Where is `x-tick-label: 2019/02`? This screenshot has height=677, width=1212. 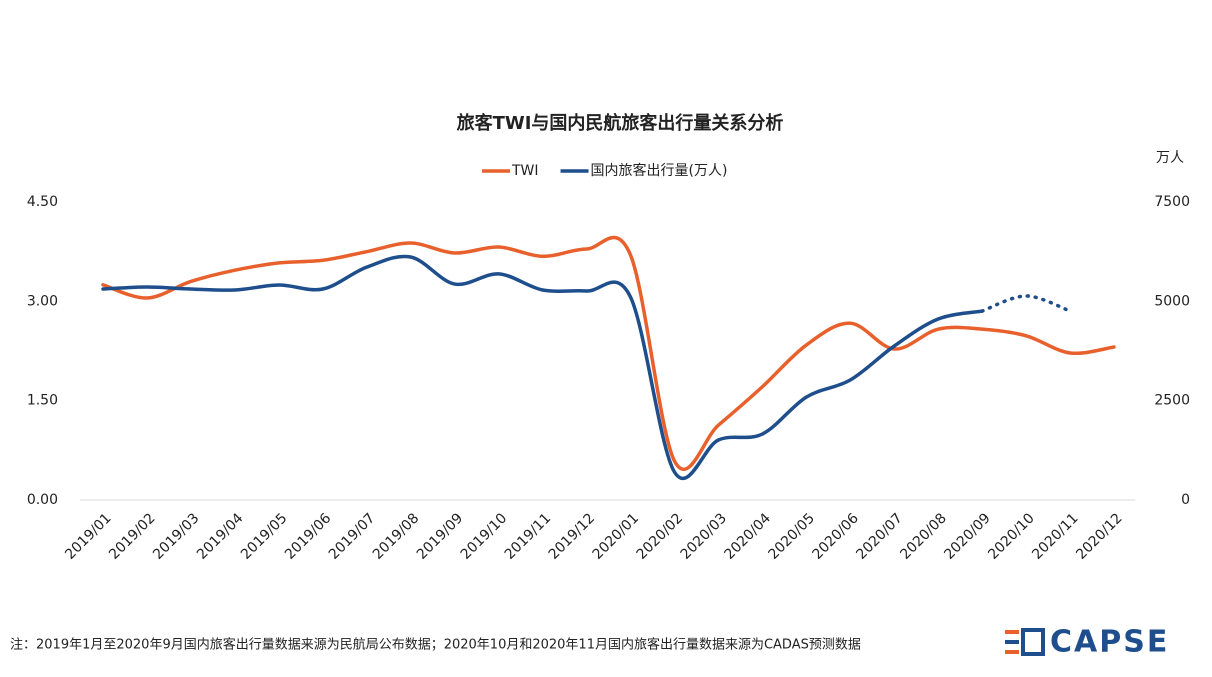 x-tick-label: 2019/02 is located at coordinates (132, 536).